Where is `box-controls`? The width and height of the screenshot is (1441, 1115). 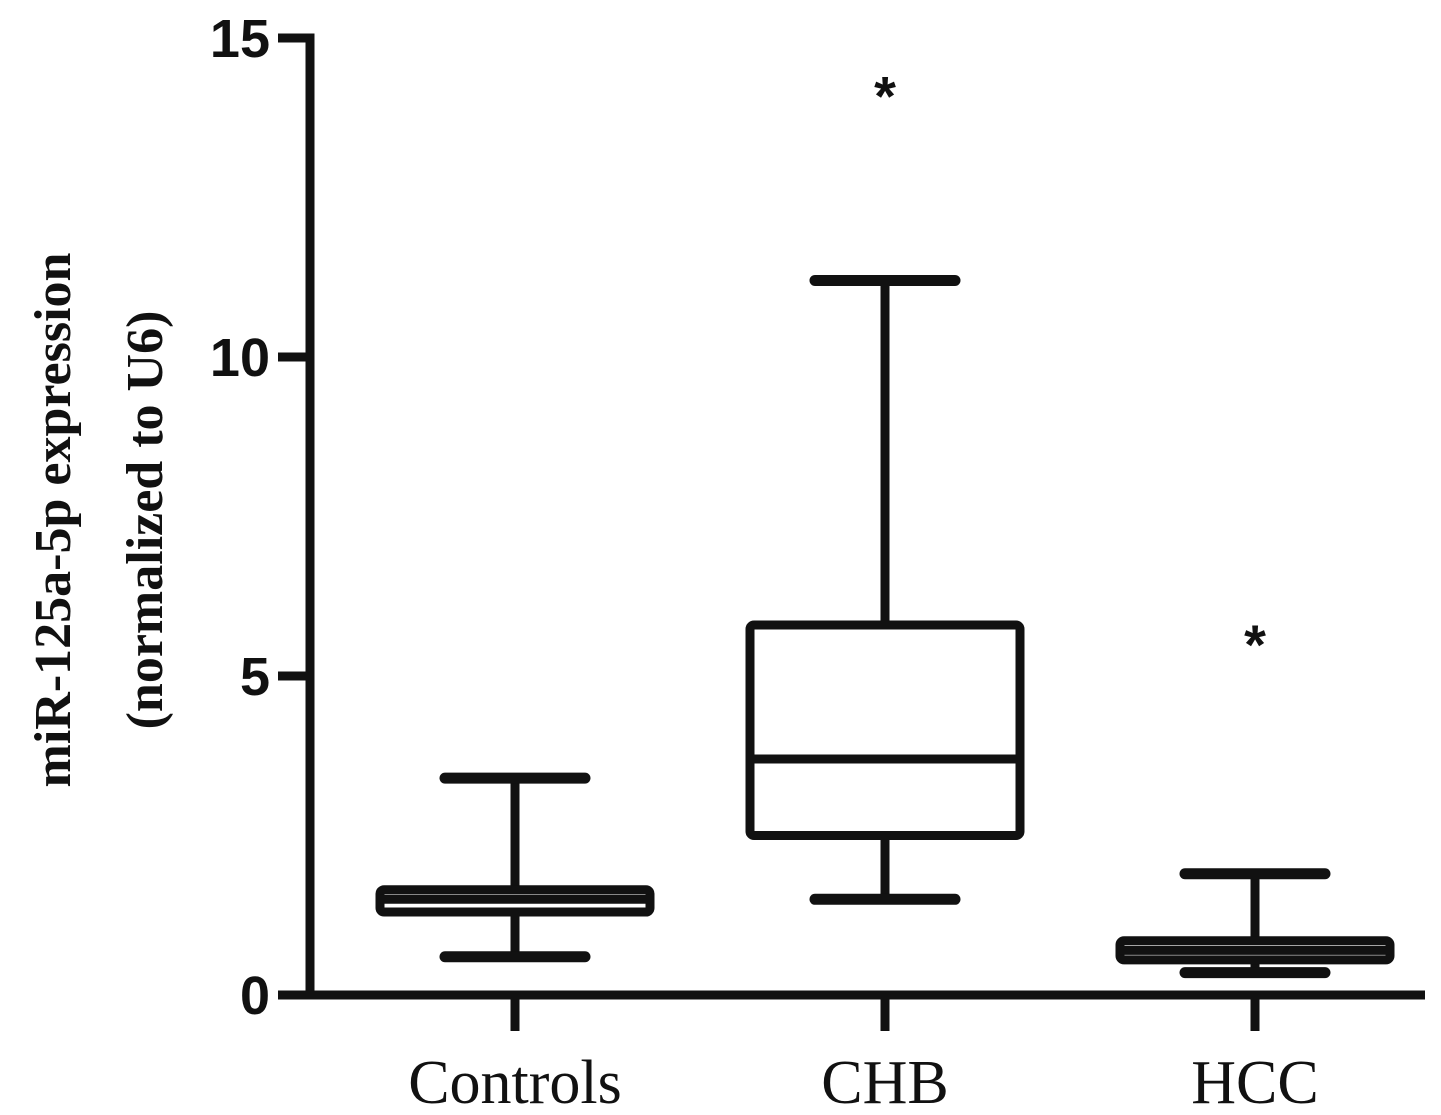
box-controls is located at coordinates (515, 867).